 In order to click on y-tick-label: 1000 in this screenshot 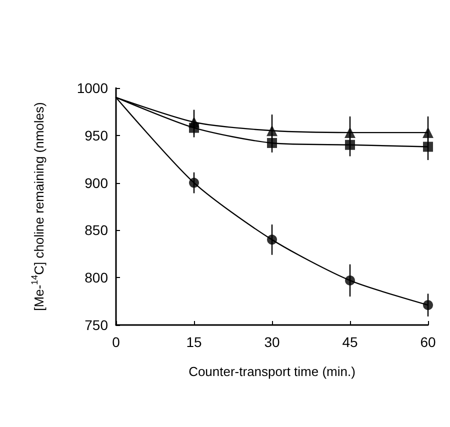, I will do `click(92, 88)`.